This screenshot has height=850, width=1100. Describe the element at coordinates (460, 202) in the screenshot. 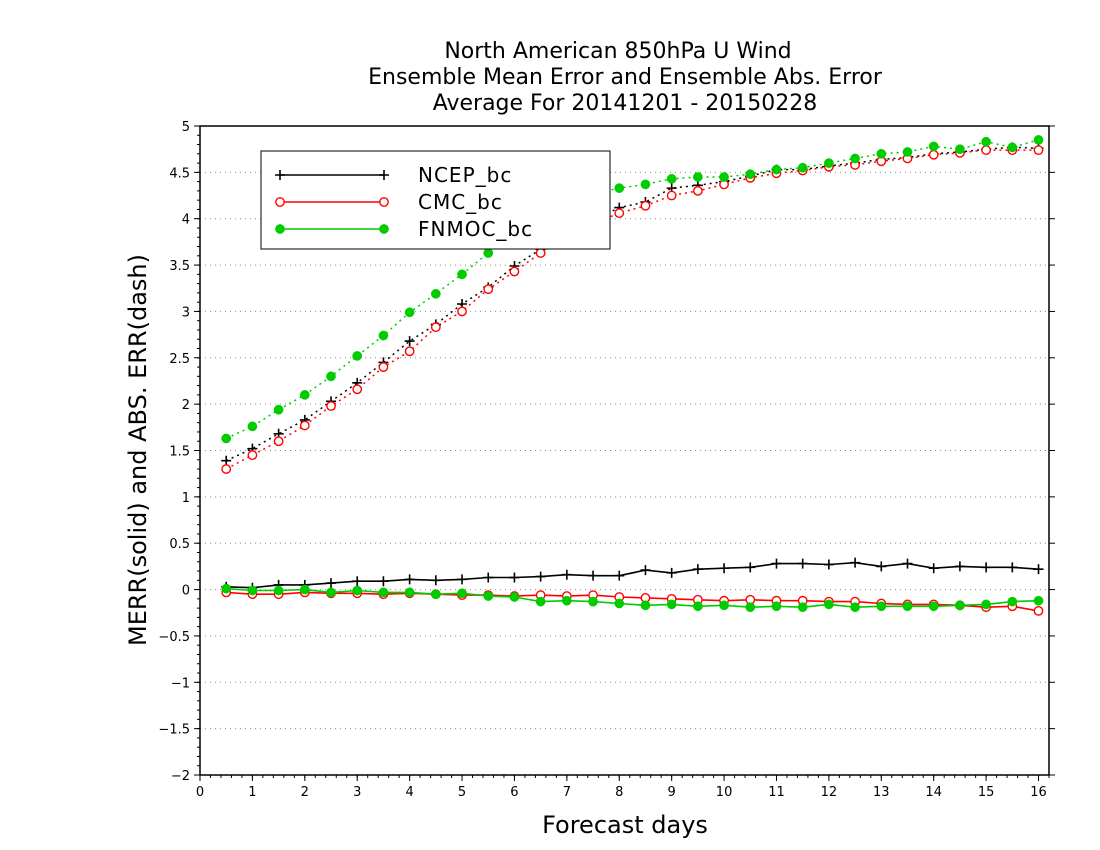

I see `legend-label-cmc-bc: CMC_bc` at that location.